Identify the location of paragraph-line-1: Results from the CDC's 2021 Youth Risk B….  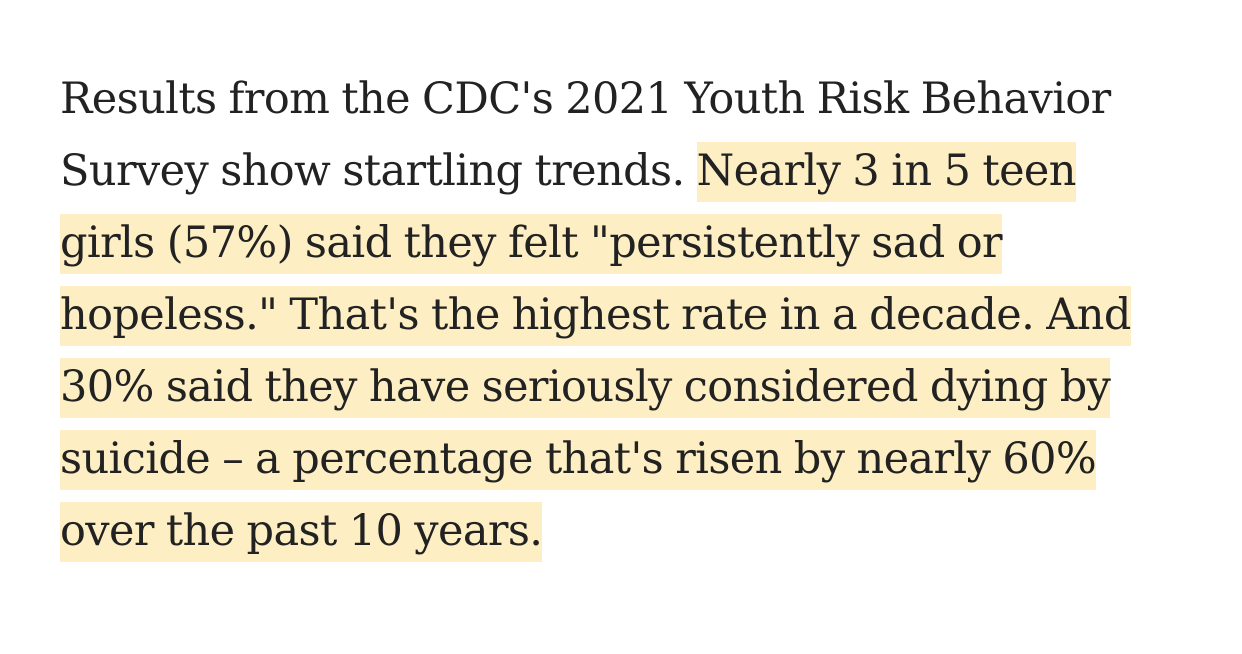
(630, 99).